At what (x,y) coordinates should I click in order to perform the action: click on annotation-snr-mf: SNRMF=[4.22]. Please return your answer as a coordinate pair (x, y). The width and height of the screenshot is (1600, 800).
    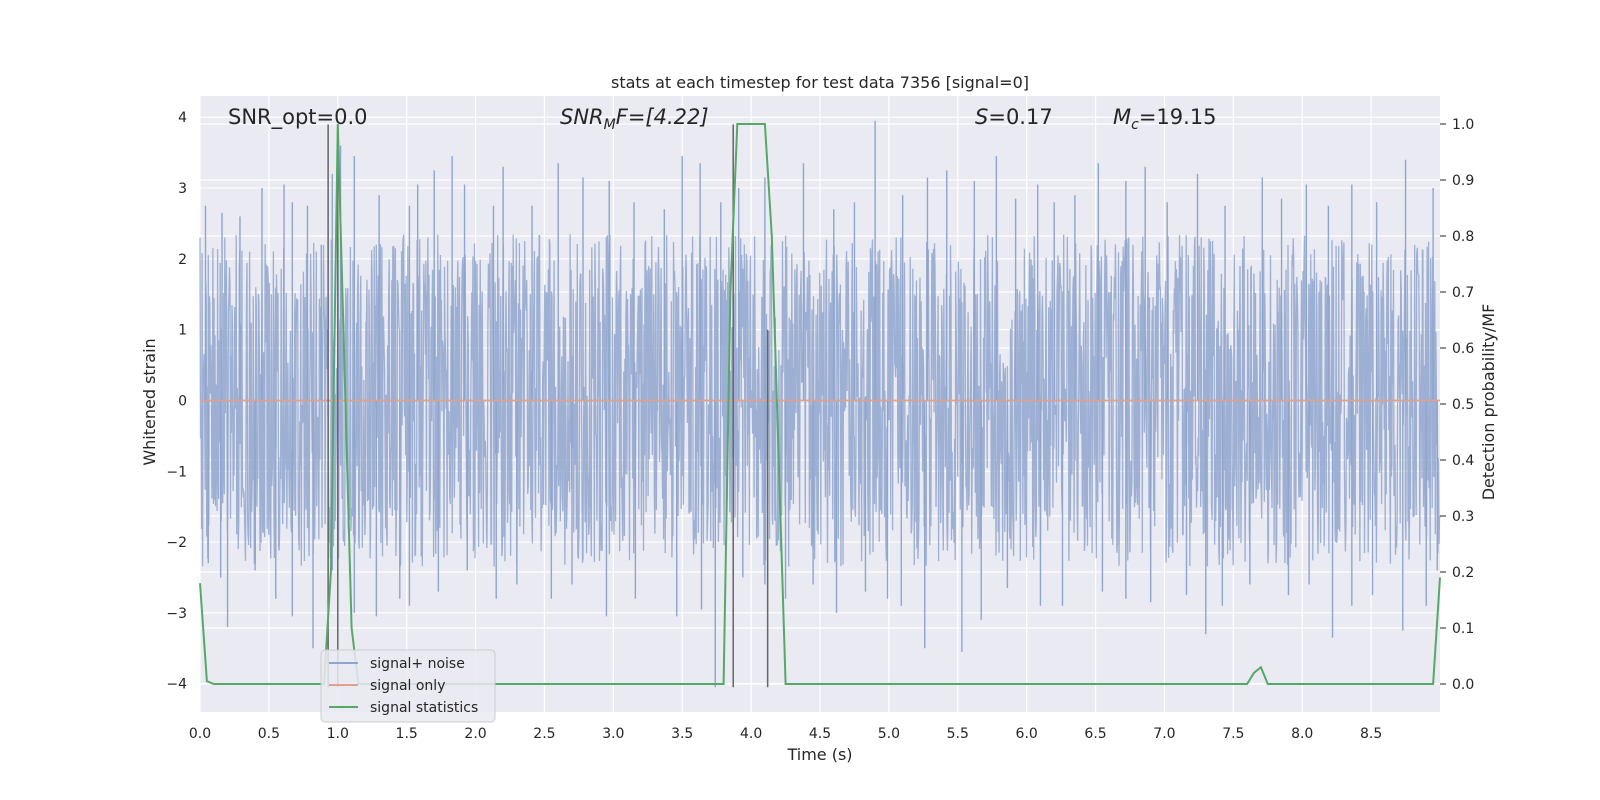
    Looking at the image, I should click on (634, 119).